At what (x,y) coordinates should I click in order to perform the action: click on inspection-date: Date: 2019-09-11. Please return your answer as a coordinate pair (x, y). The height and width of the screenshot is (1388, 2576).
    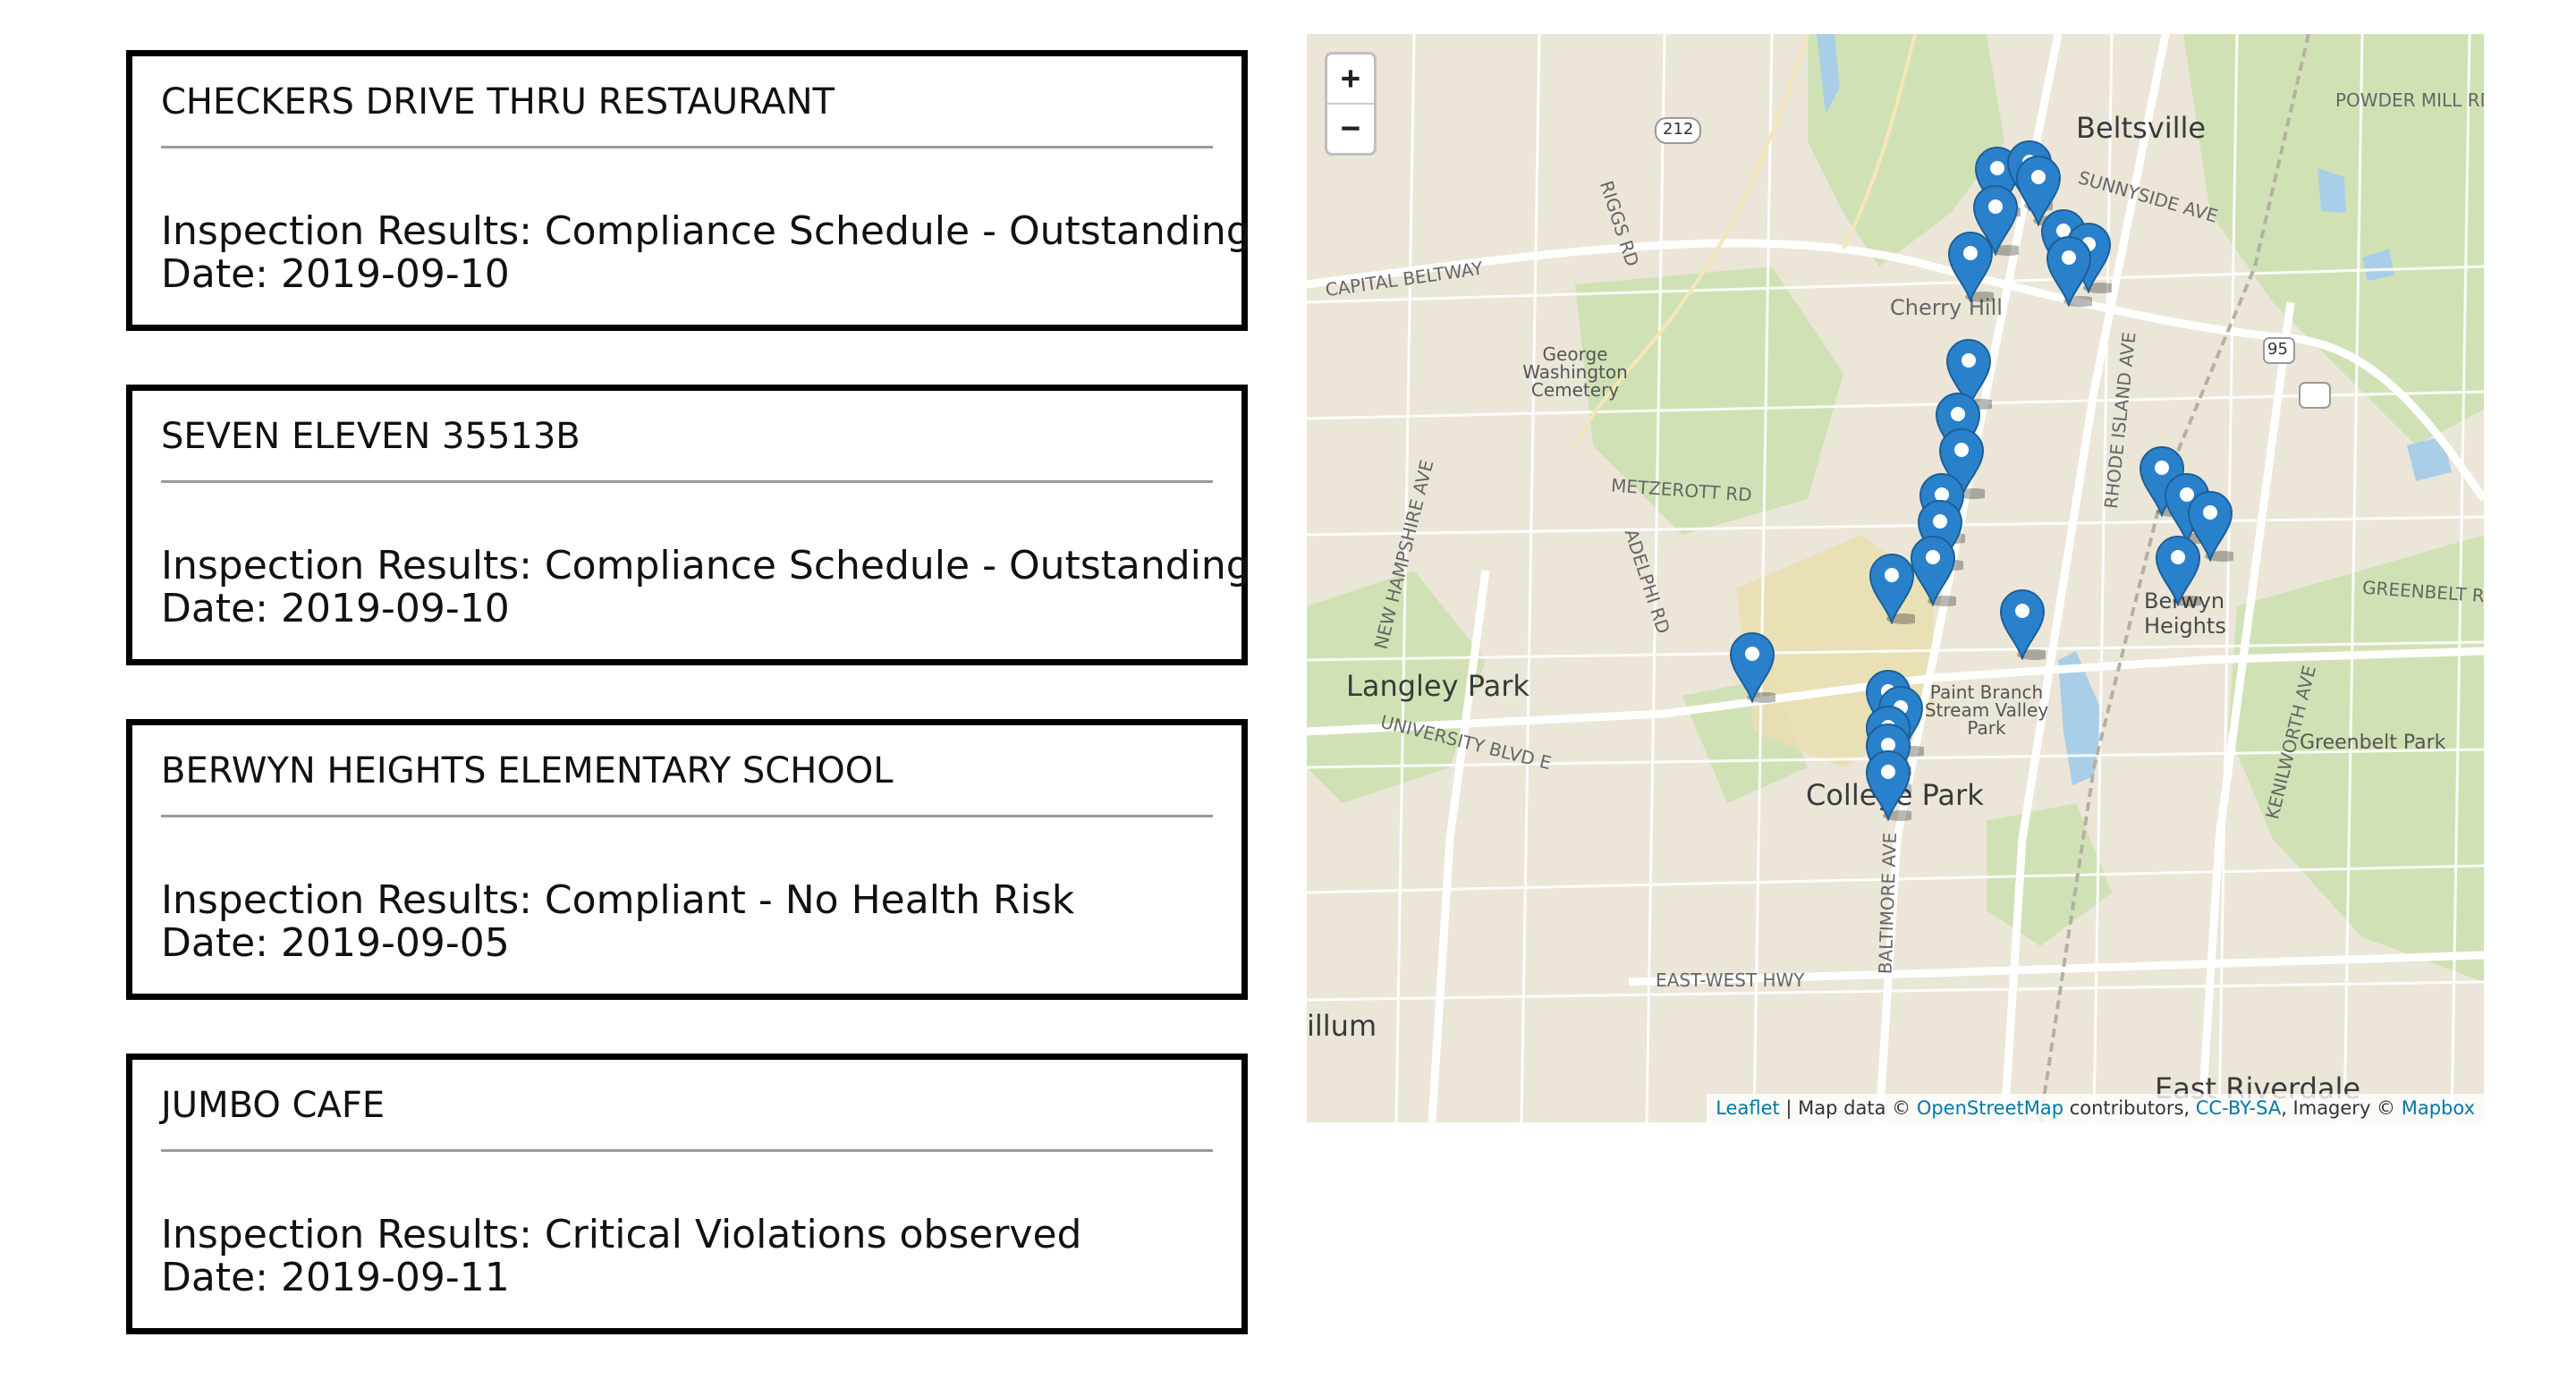
    Looking at the image, I should click on (335, 1277).